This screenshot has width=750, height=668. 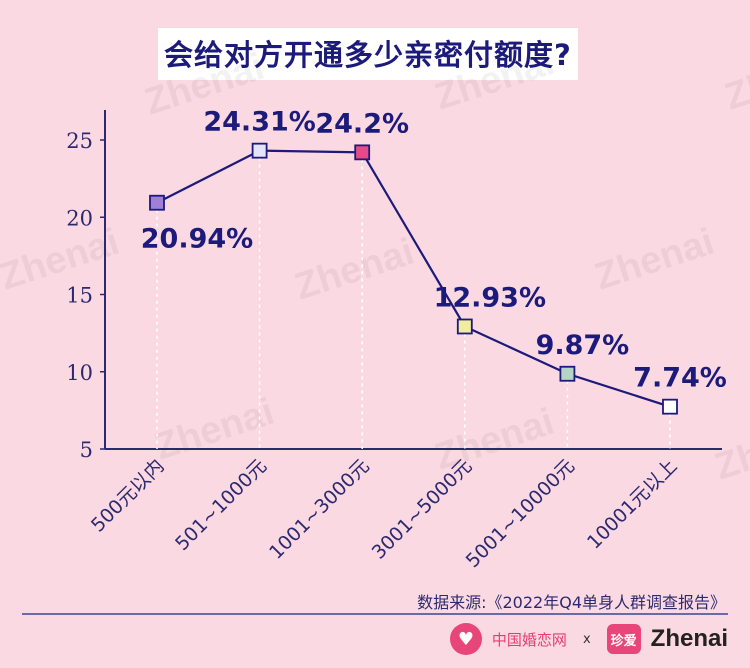 I want to click on data-label: 24.2%, so click(x=362, y=123).